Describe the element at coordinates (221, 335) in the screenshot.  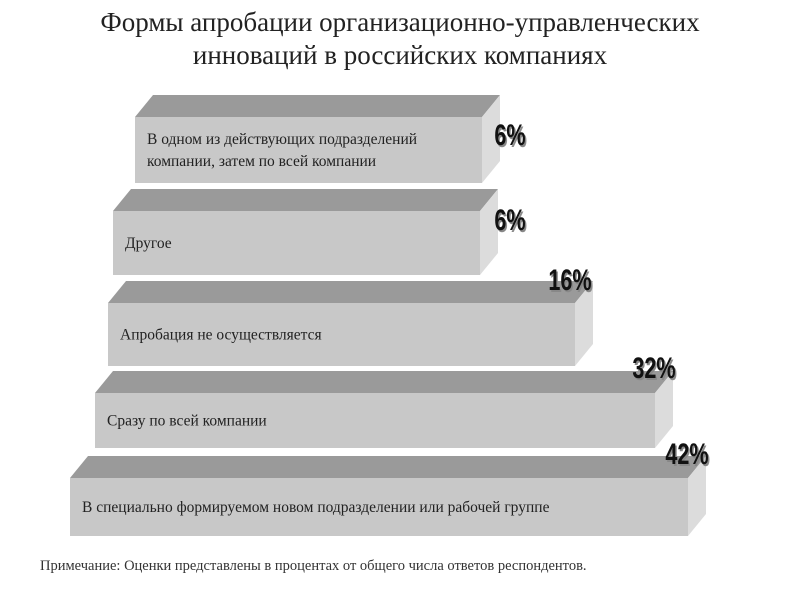
I see `category-label: Апробация не осуществляется` at that location.